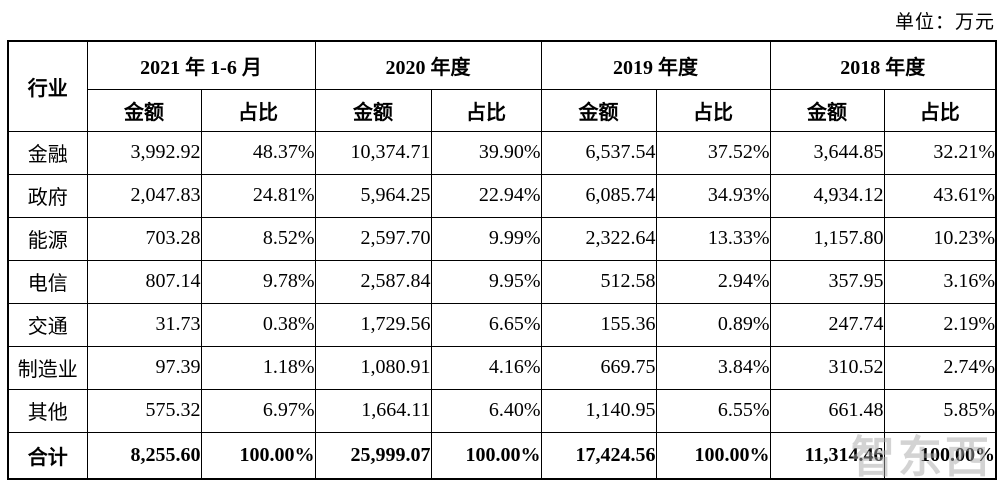 This screenshot has height=488, width=1000. What do you see at coordinates (144, 455) in the screenshot?
I see `amount-cell: 8,255.60` at bounding box center [144, 455].